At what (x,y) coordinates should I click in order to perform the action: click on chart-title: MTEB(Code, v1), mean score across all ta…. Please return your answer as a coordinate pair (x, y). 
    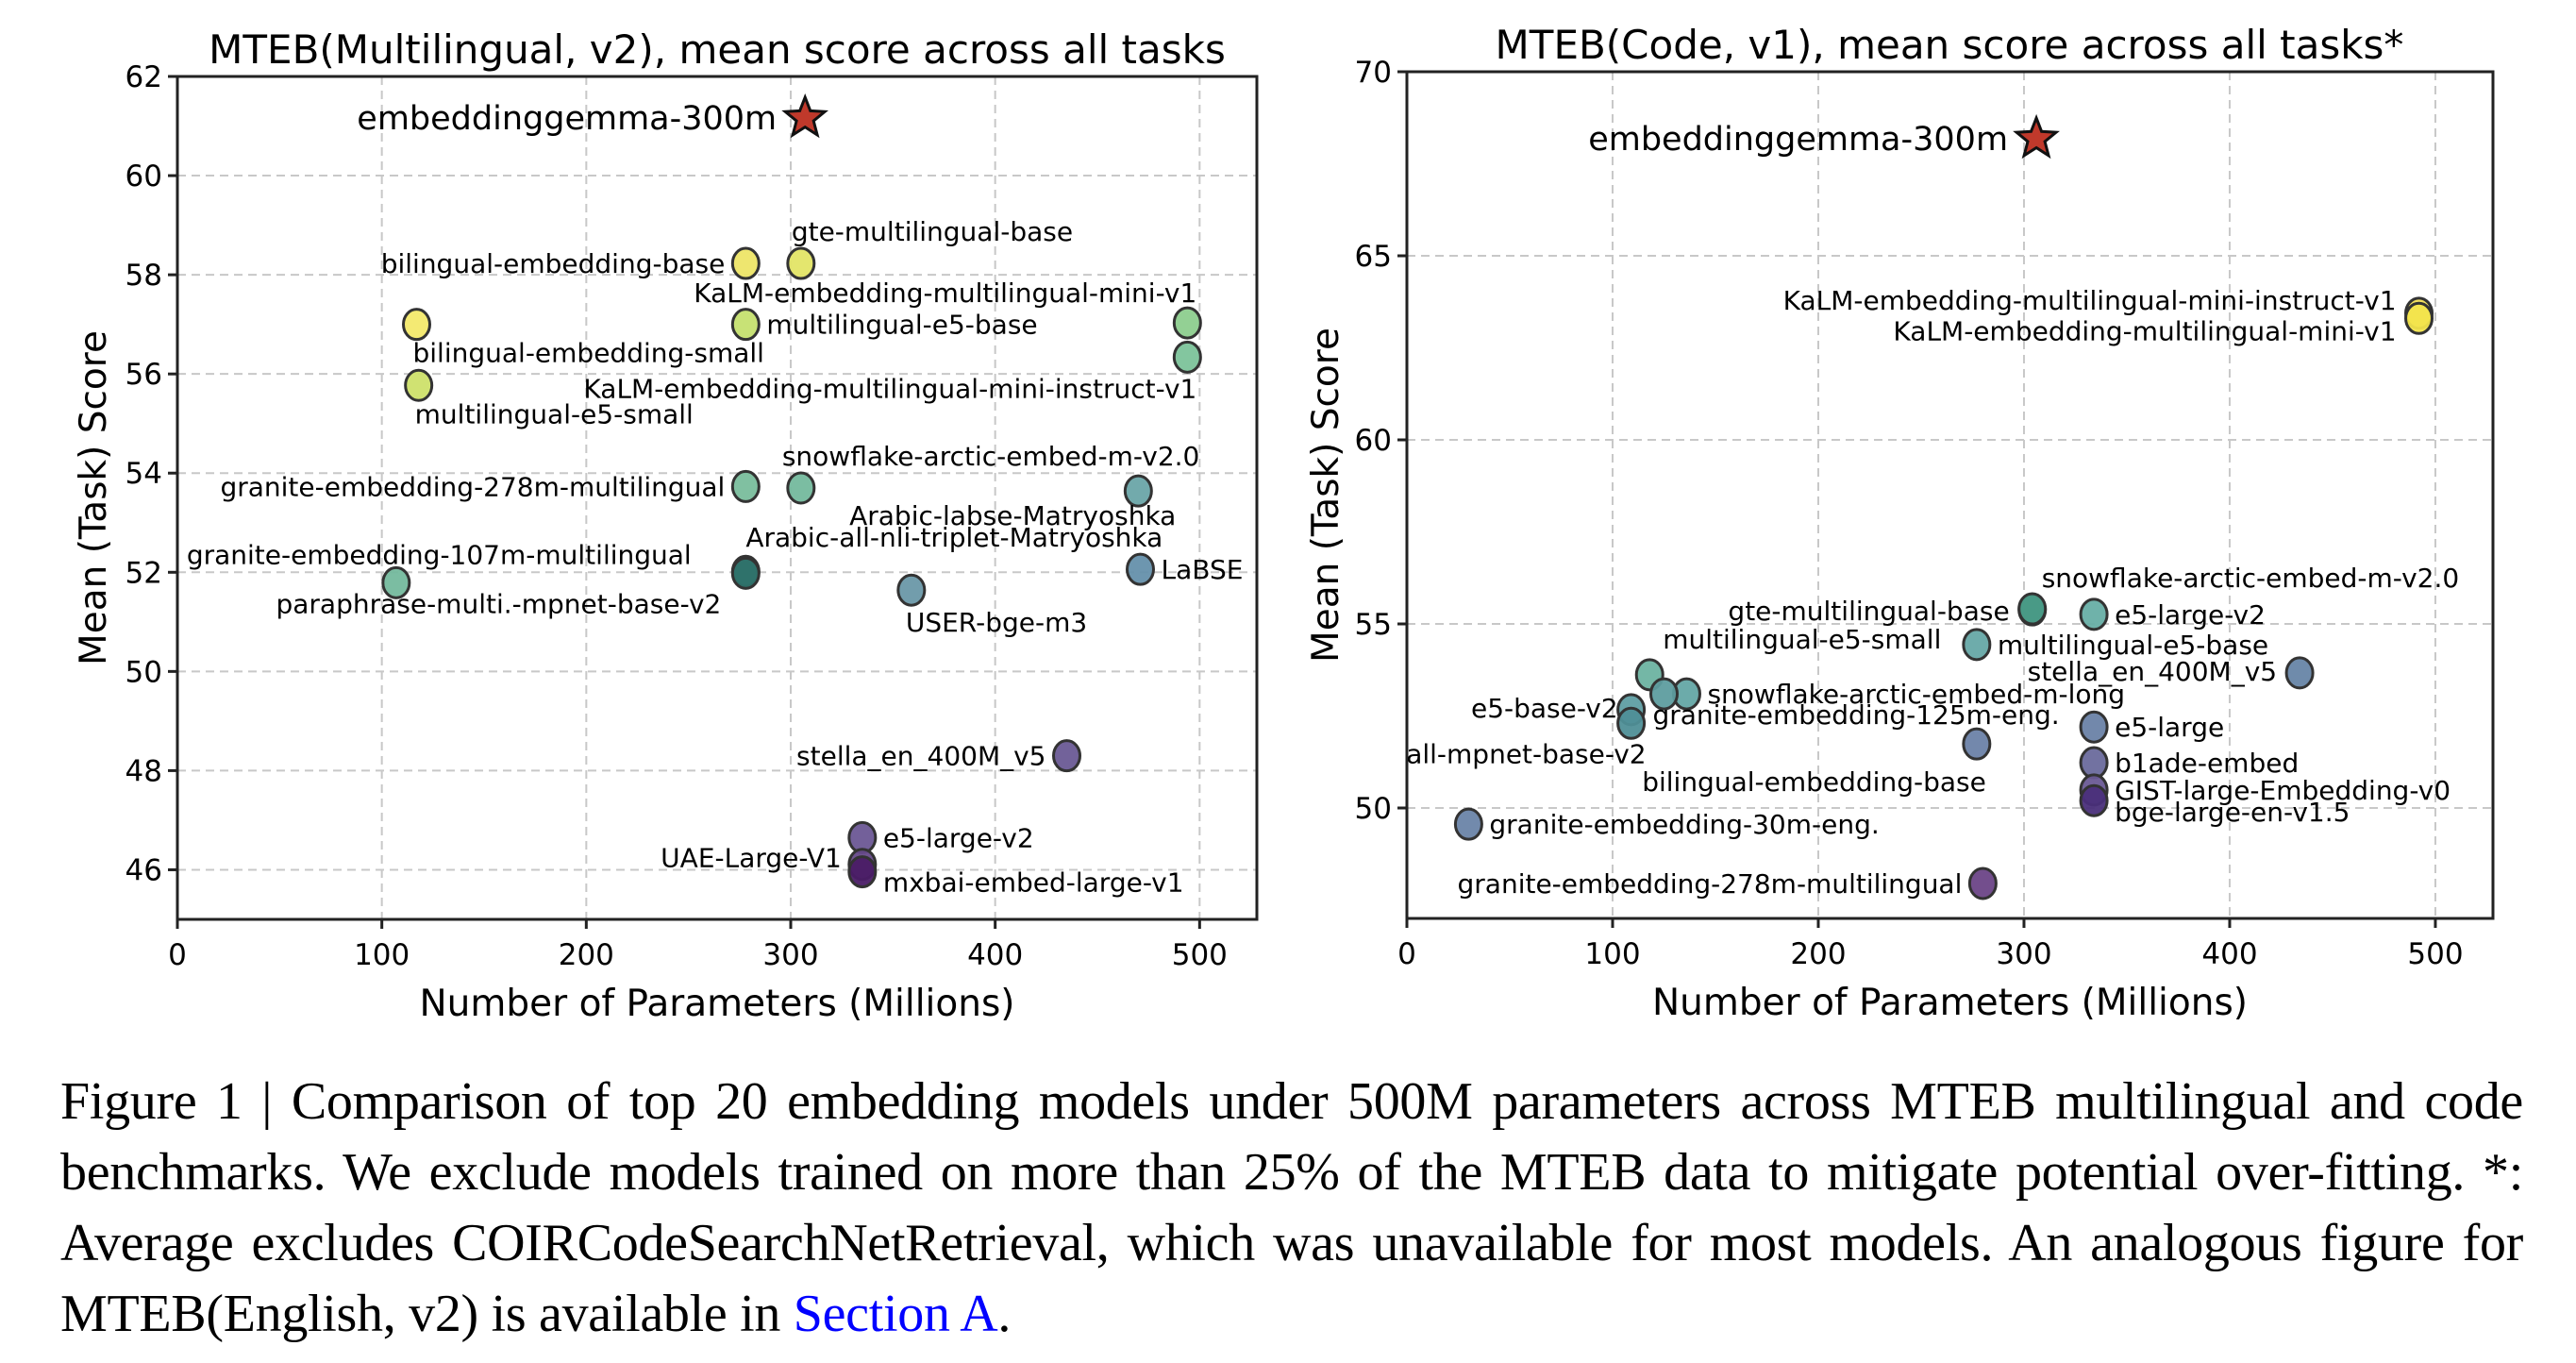
    Looking at the image, I should click on (1950, 45).